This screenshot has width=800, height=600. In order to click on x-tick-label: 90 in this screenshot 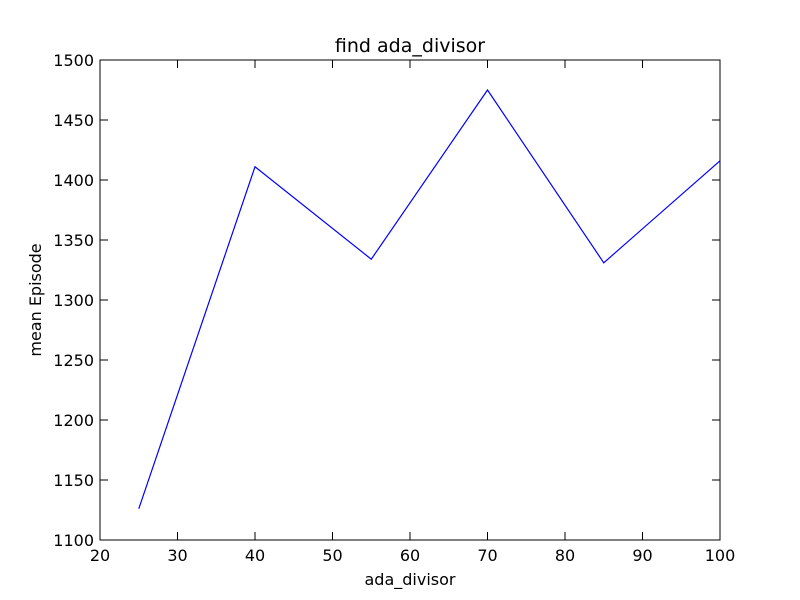, I will do `click(642, 555)`.